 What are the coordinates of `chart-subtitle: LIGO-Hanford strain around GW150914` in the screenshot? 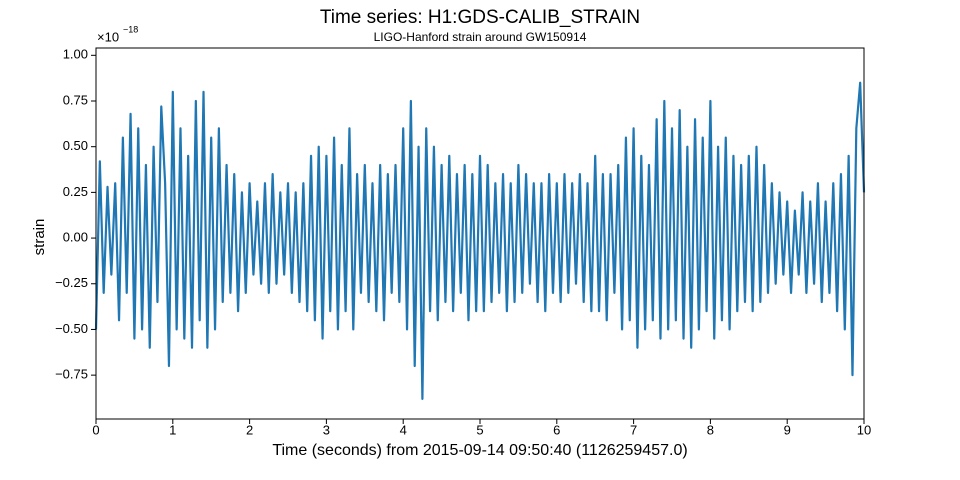 It's located at (480, 37).